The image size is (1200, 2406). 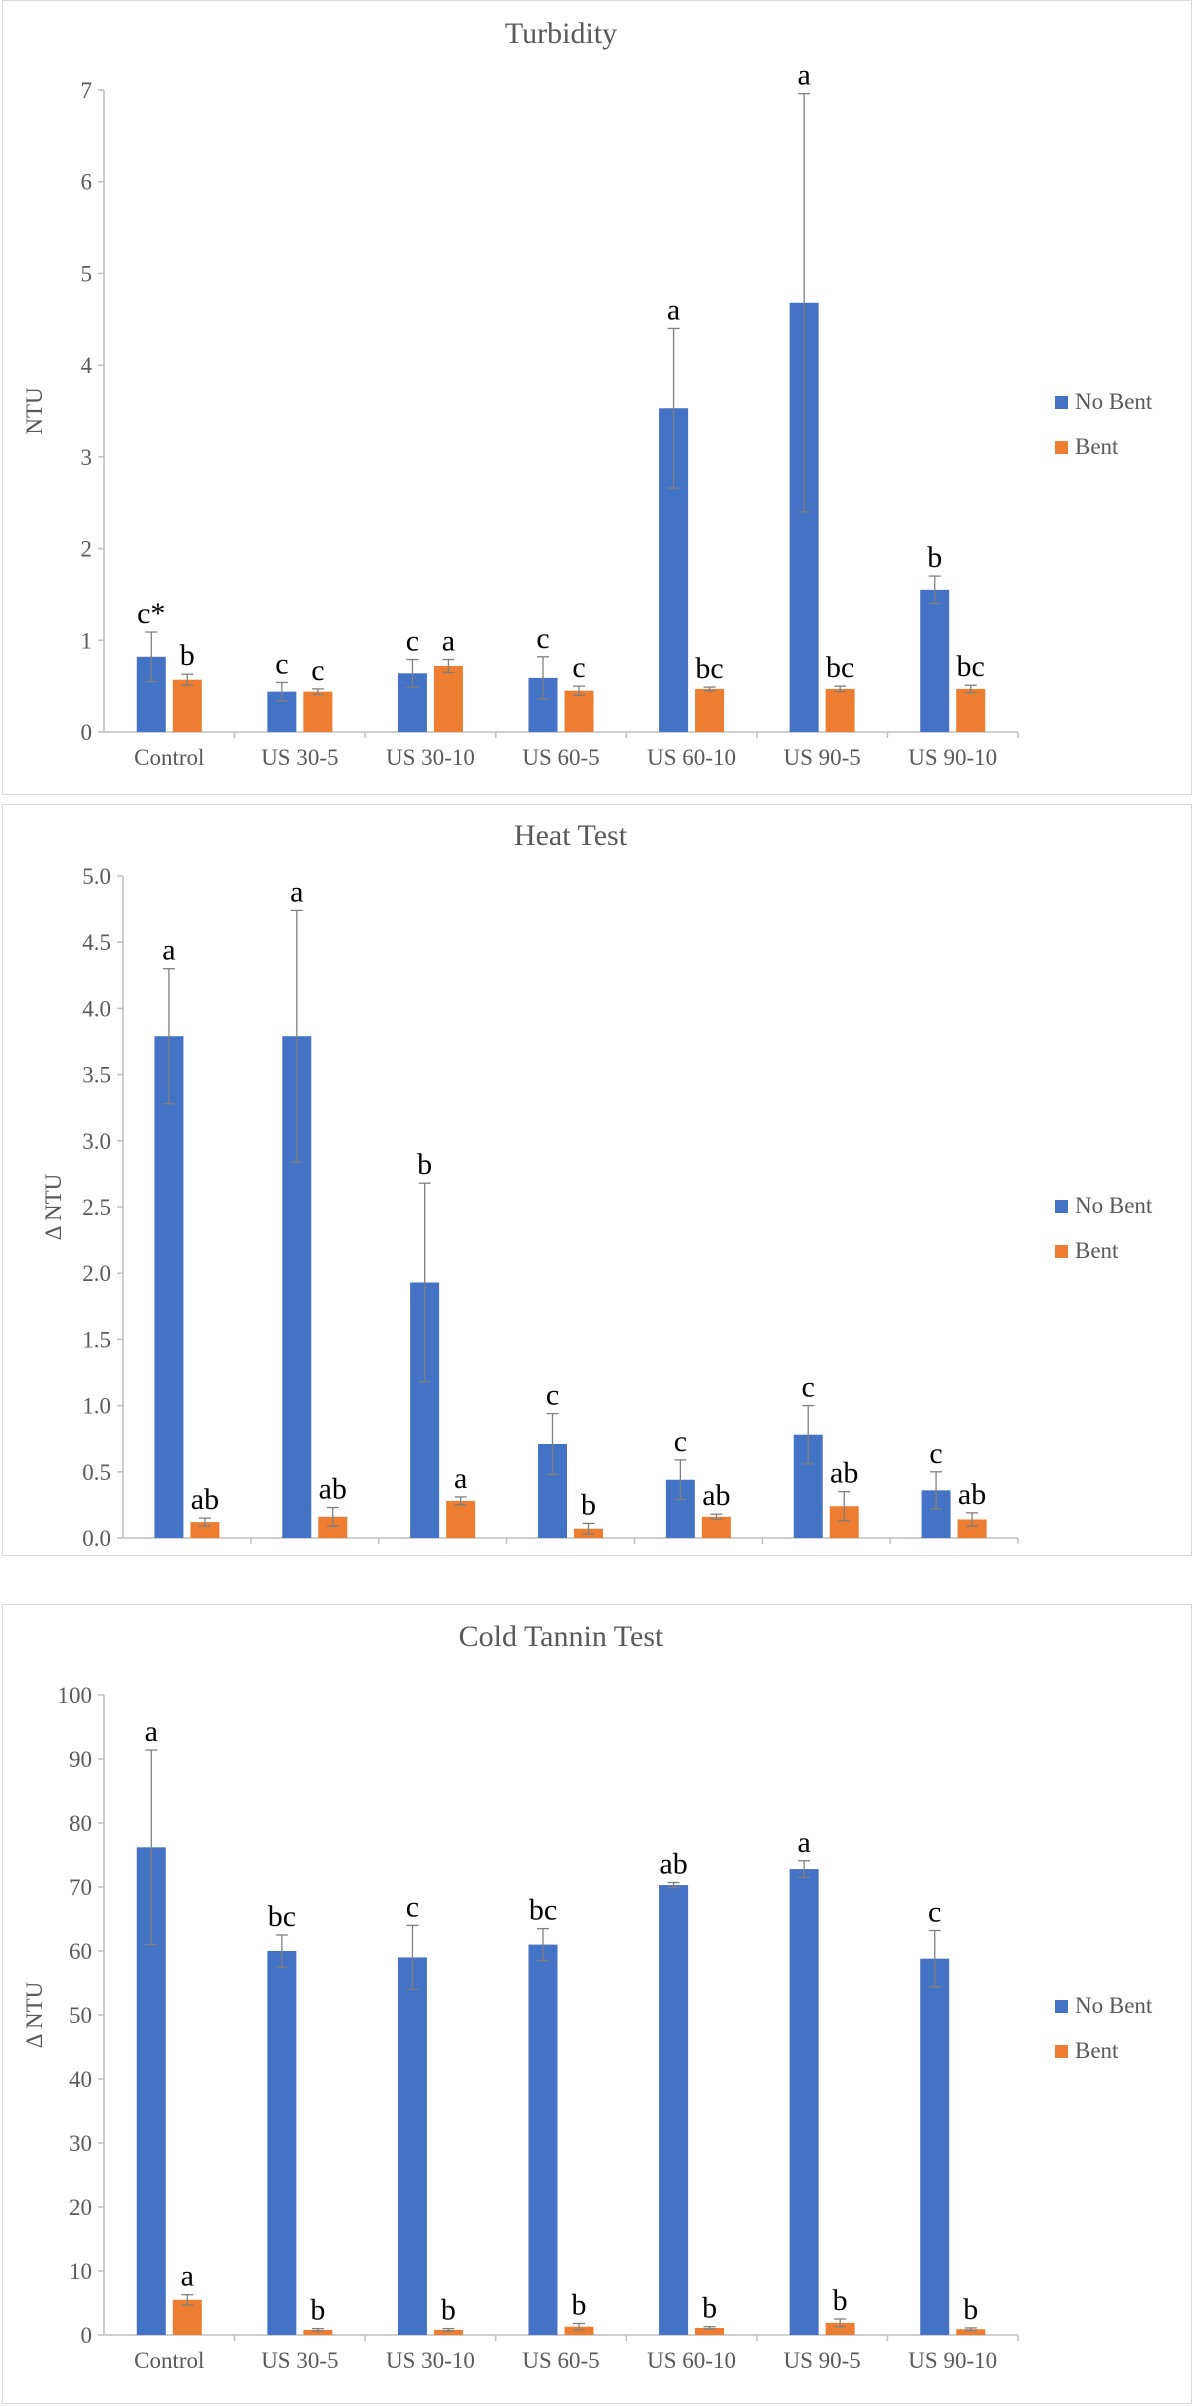 What do you see at coordinates (80, 2271) in the screenshot?
I see `y-tick-label: 10` at bounding box center [80, 2271].